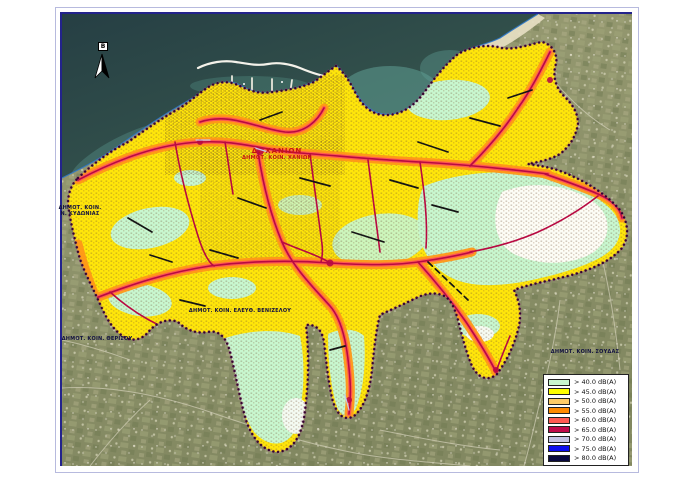 The height and width of the screenshot is (487, 690). I want to click on legend-label: > 70.0 dB(A), so click(595, 439).